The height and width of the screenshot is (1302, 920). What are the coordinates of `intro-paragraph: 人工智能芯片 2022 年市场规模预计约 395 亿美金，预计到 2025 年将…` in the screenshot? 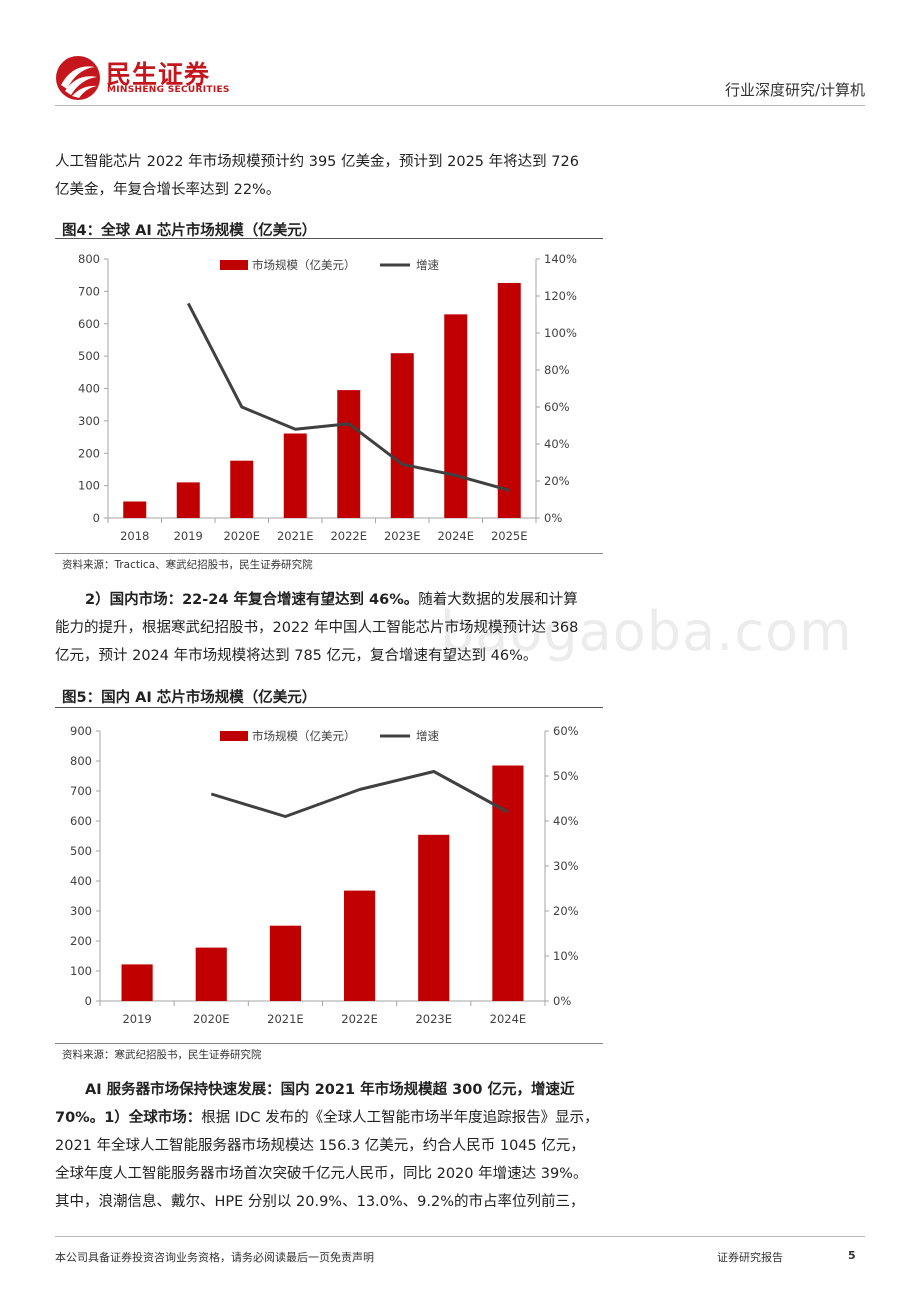 It's located at (329, 176).